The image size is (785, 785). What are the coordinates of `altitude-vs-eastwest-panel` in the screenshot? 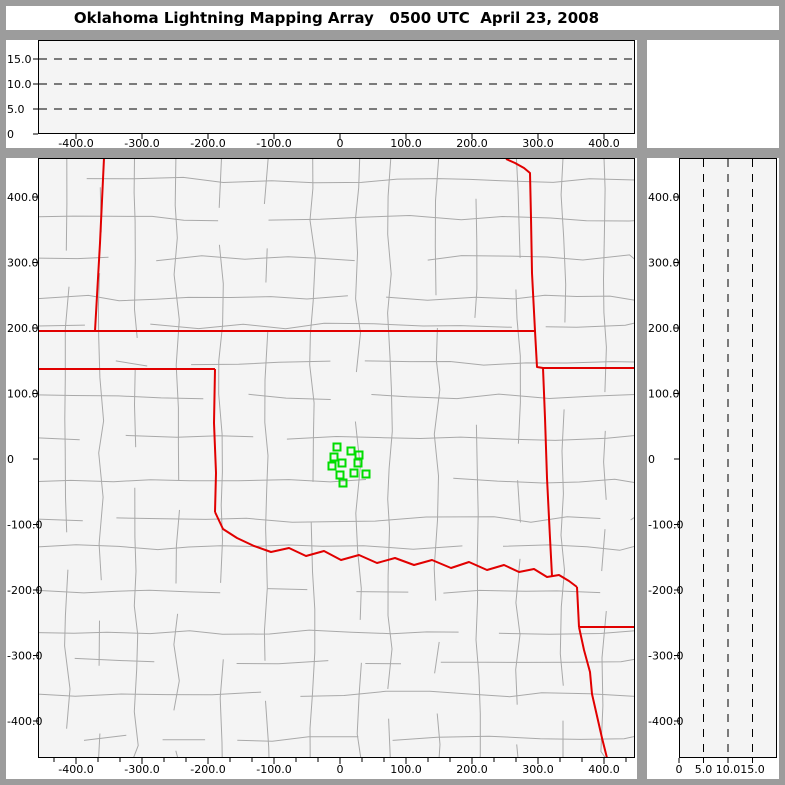 It's located at (336, 87).